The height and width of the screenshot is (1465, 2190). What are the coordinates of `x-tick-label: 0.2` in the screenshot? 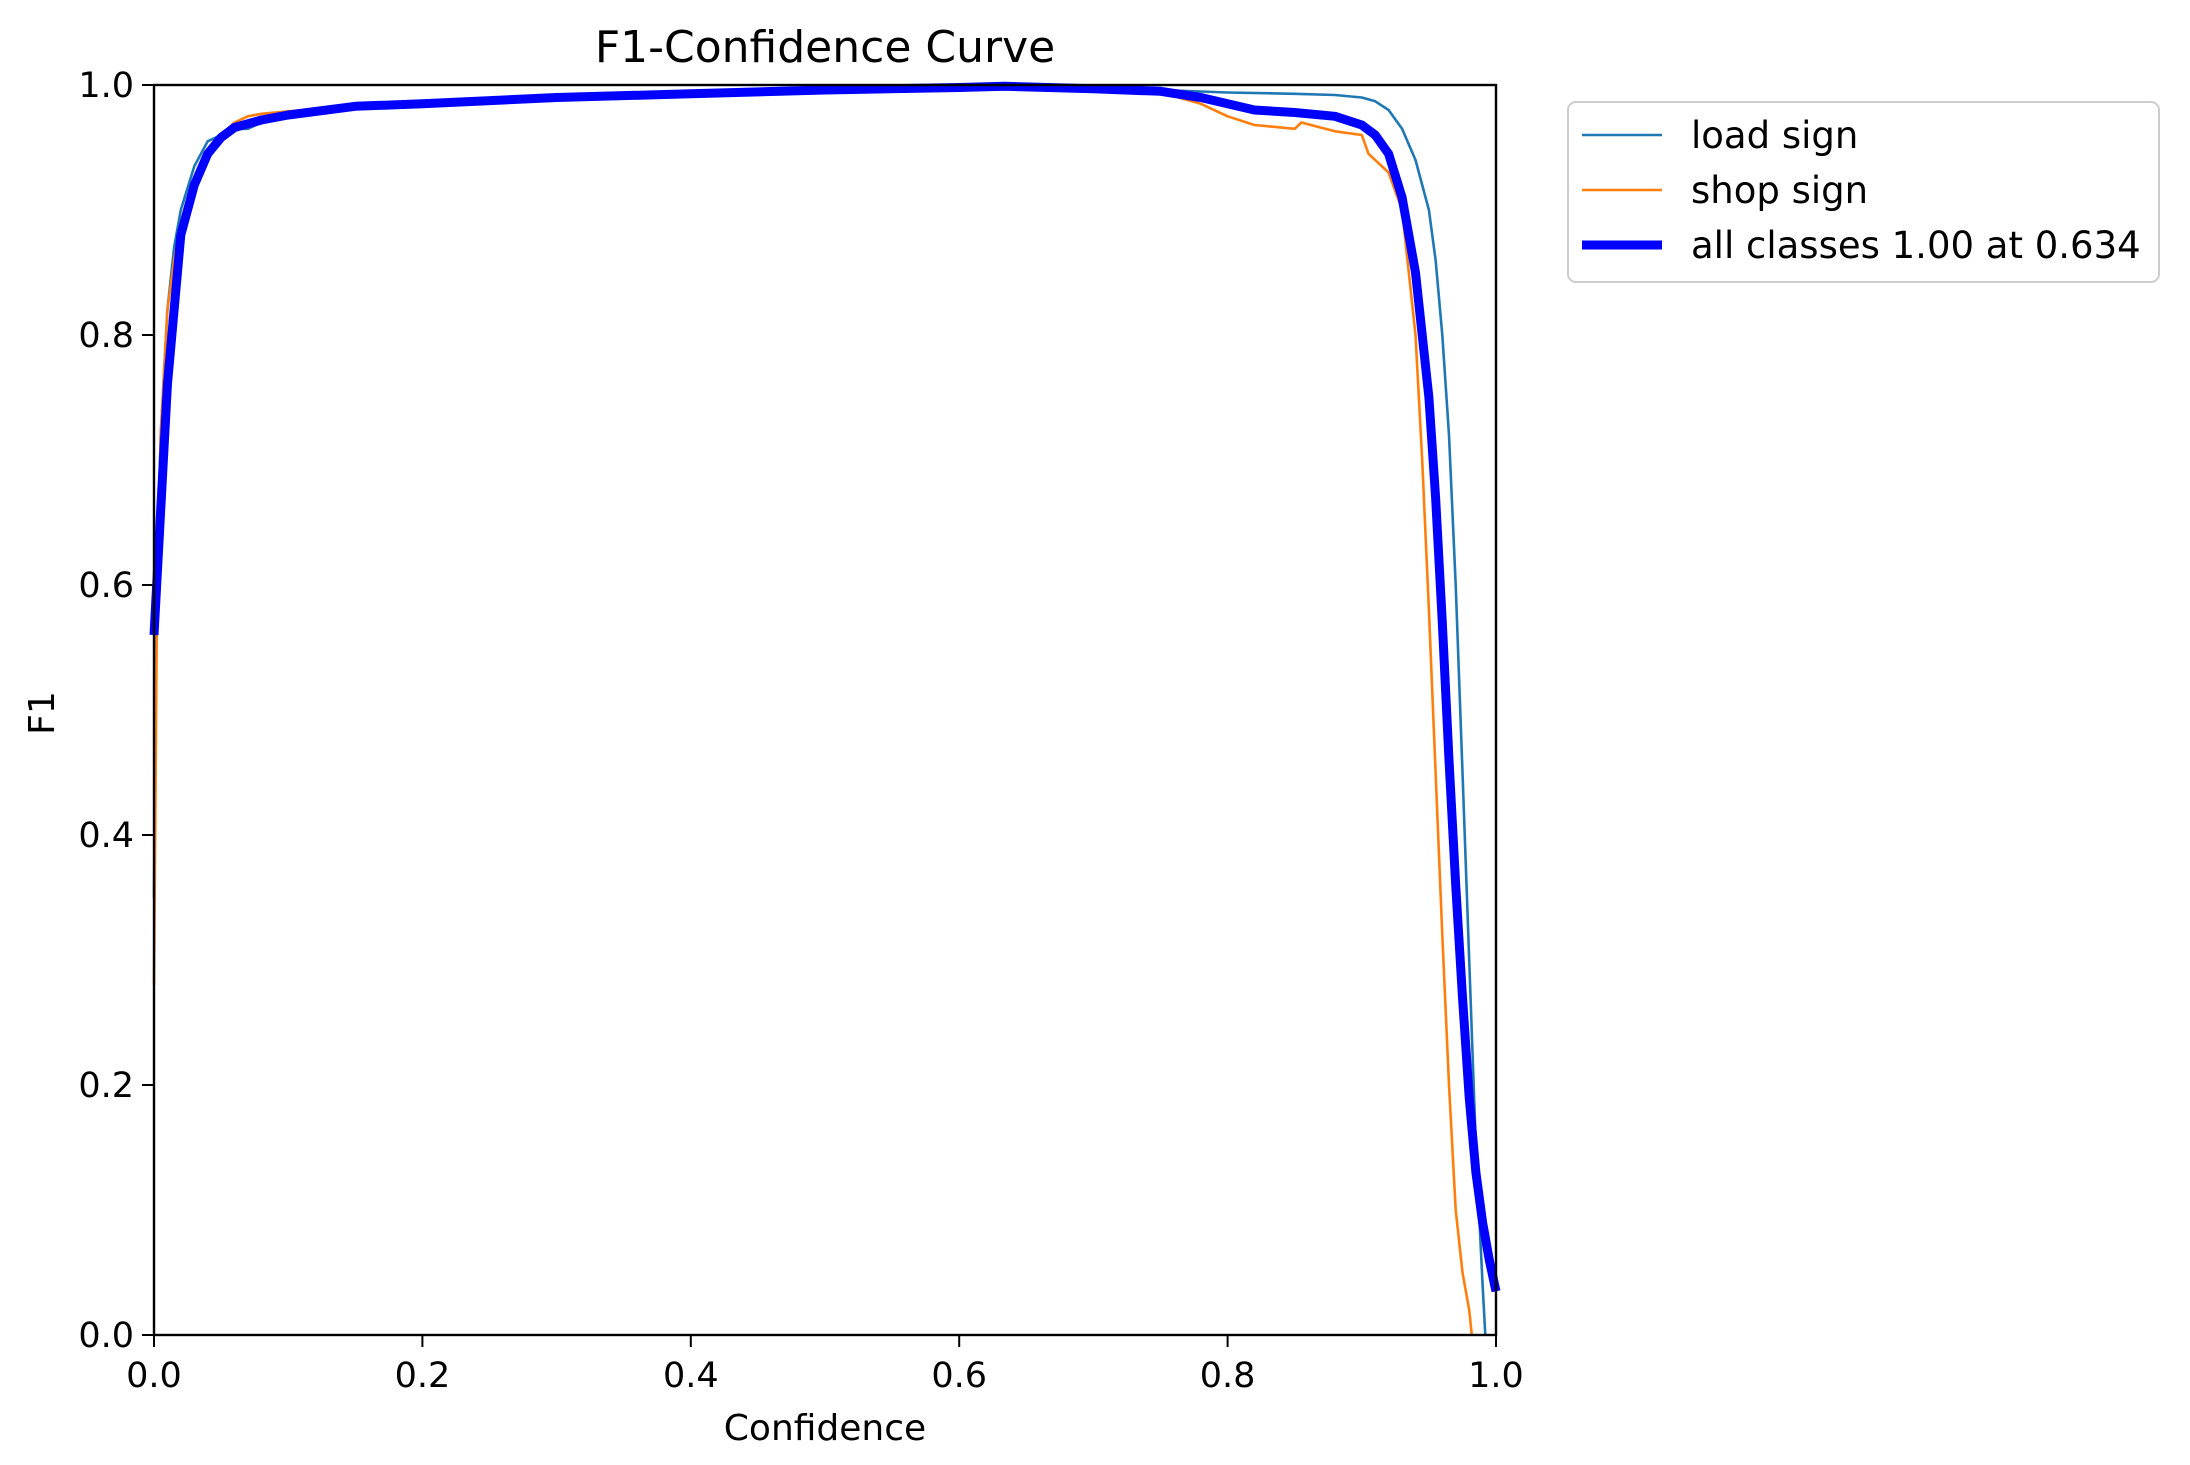 It's located at (423, 1376).